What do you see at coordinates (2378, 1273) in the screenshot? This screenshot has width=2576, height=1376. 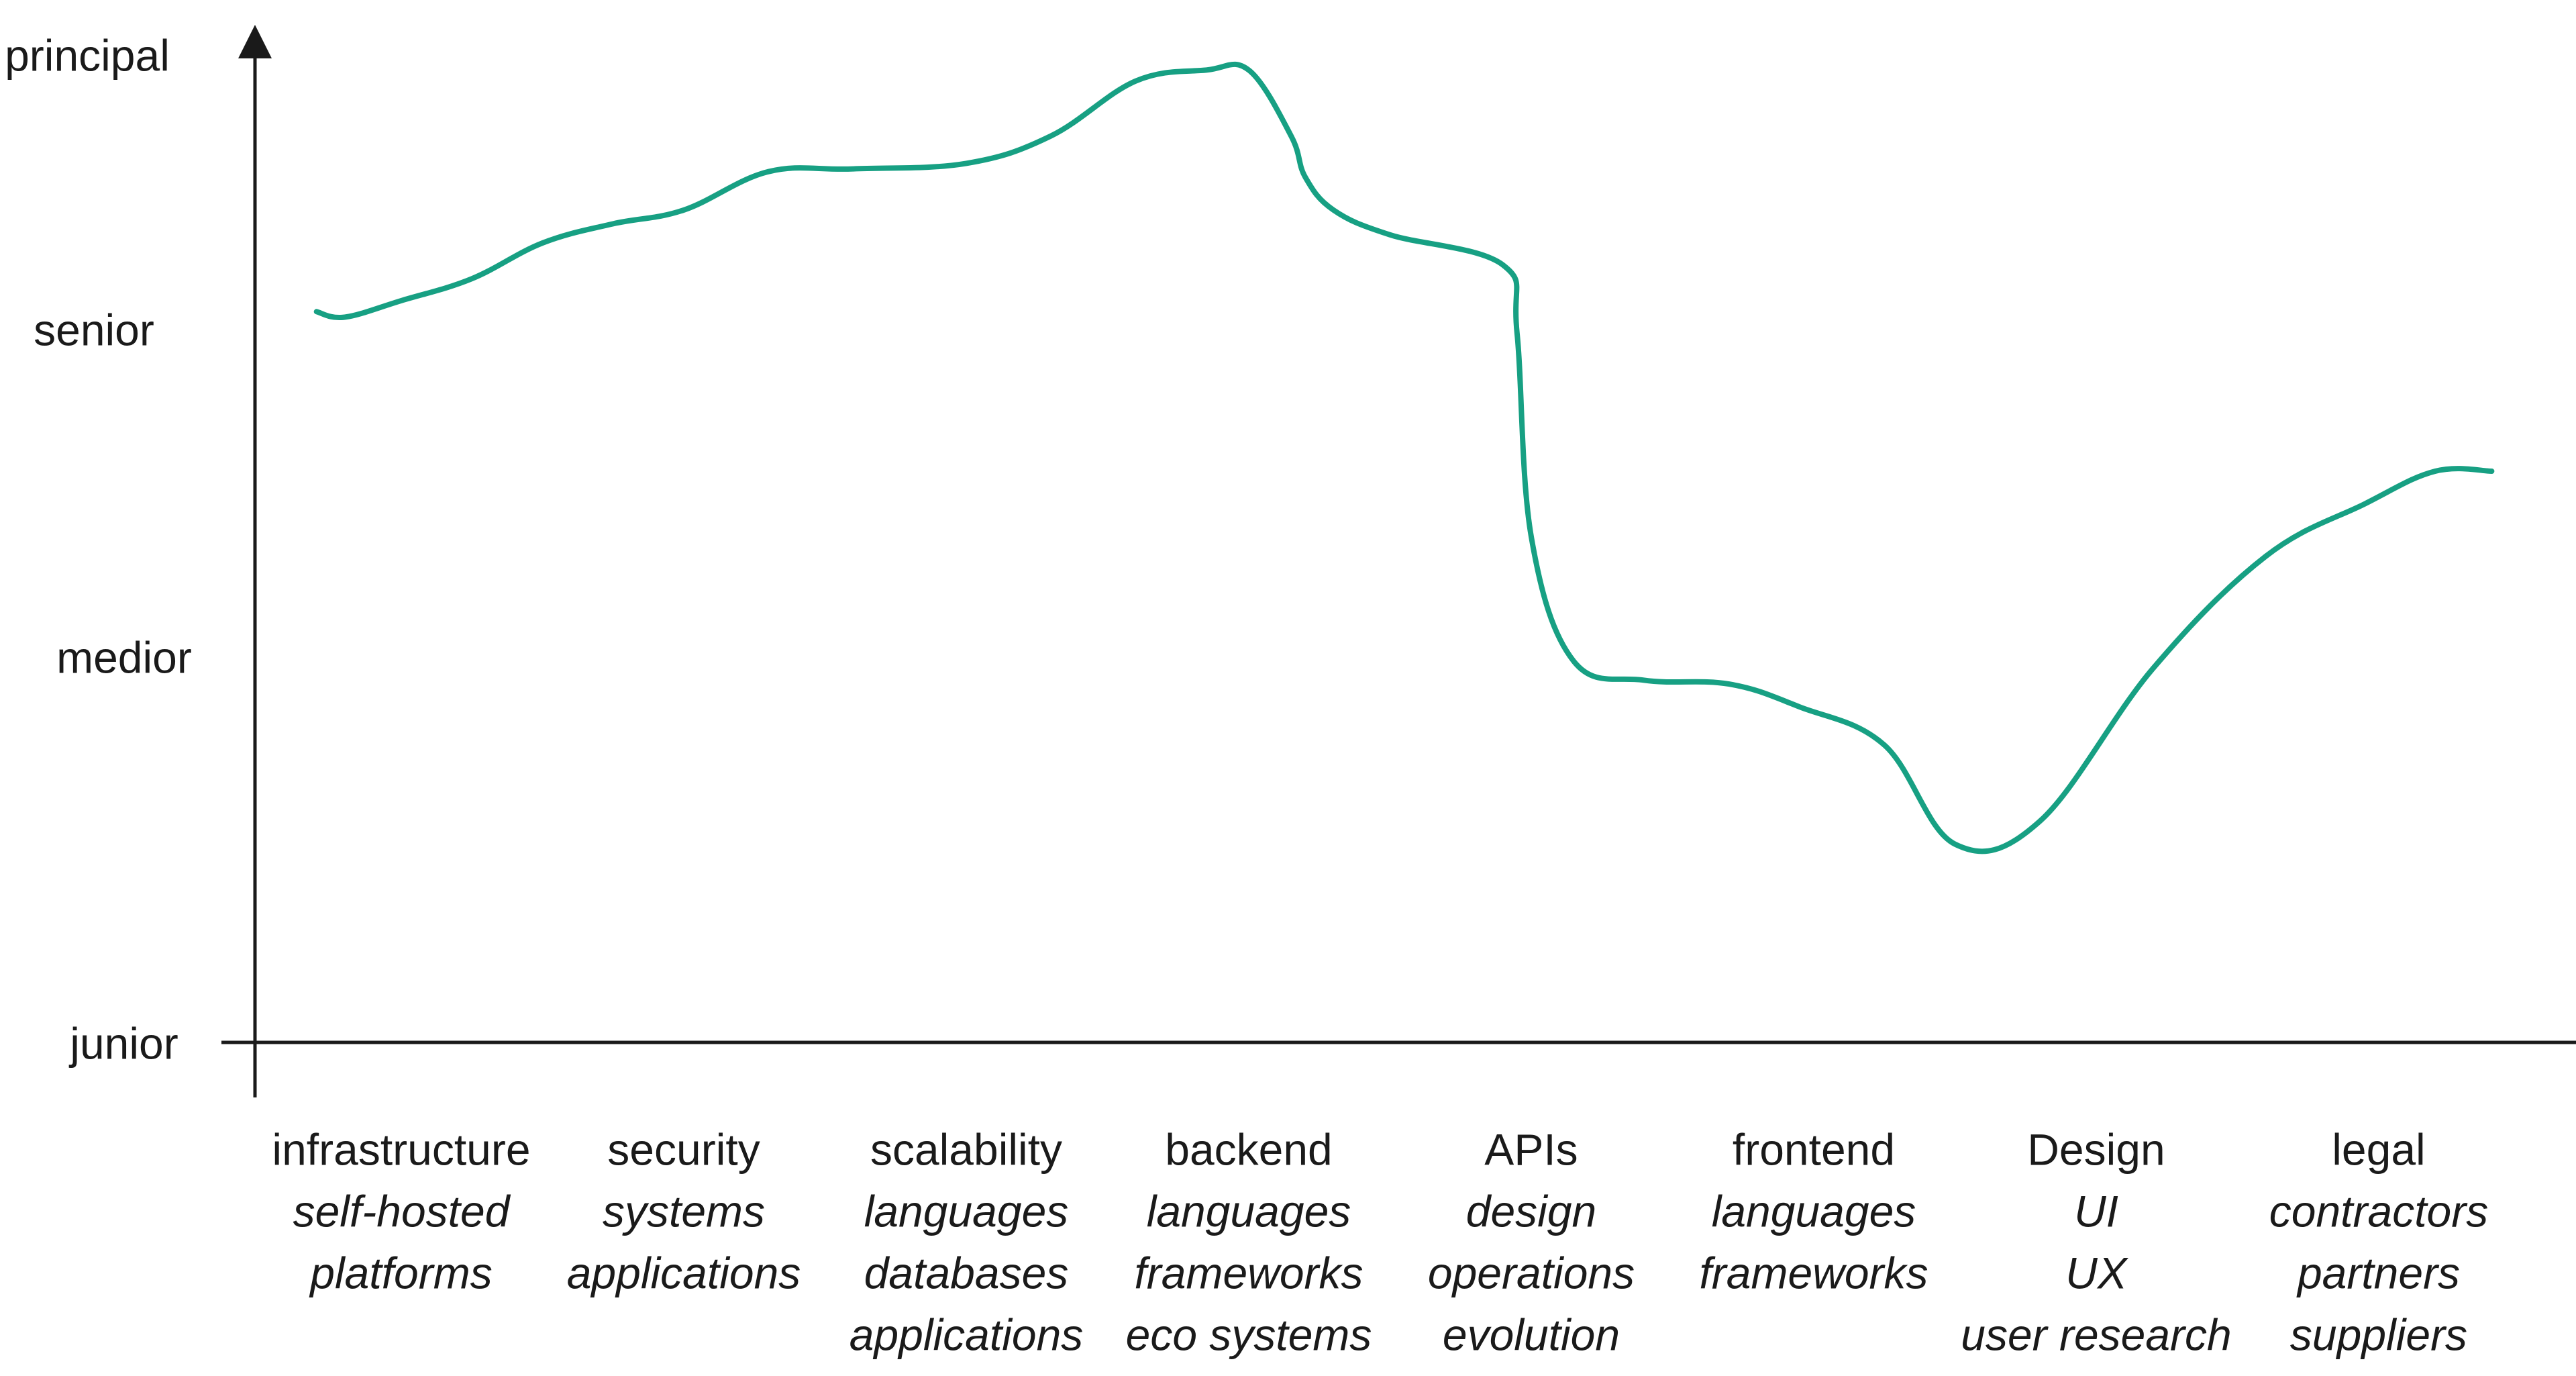 I see `x-sub-label: partners` at bounding box center [2378, 1273].